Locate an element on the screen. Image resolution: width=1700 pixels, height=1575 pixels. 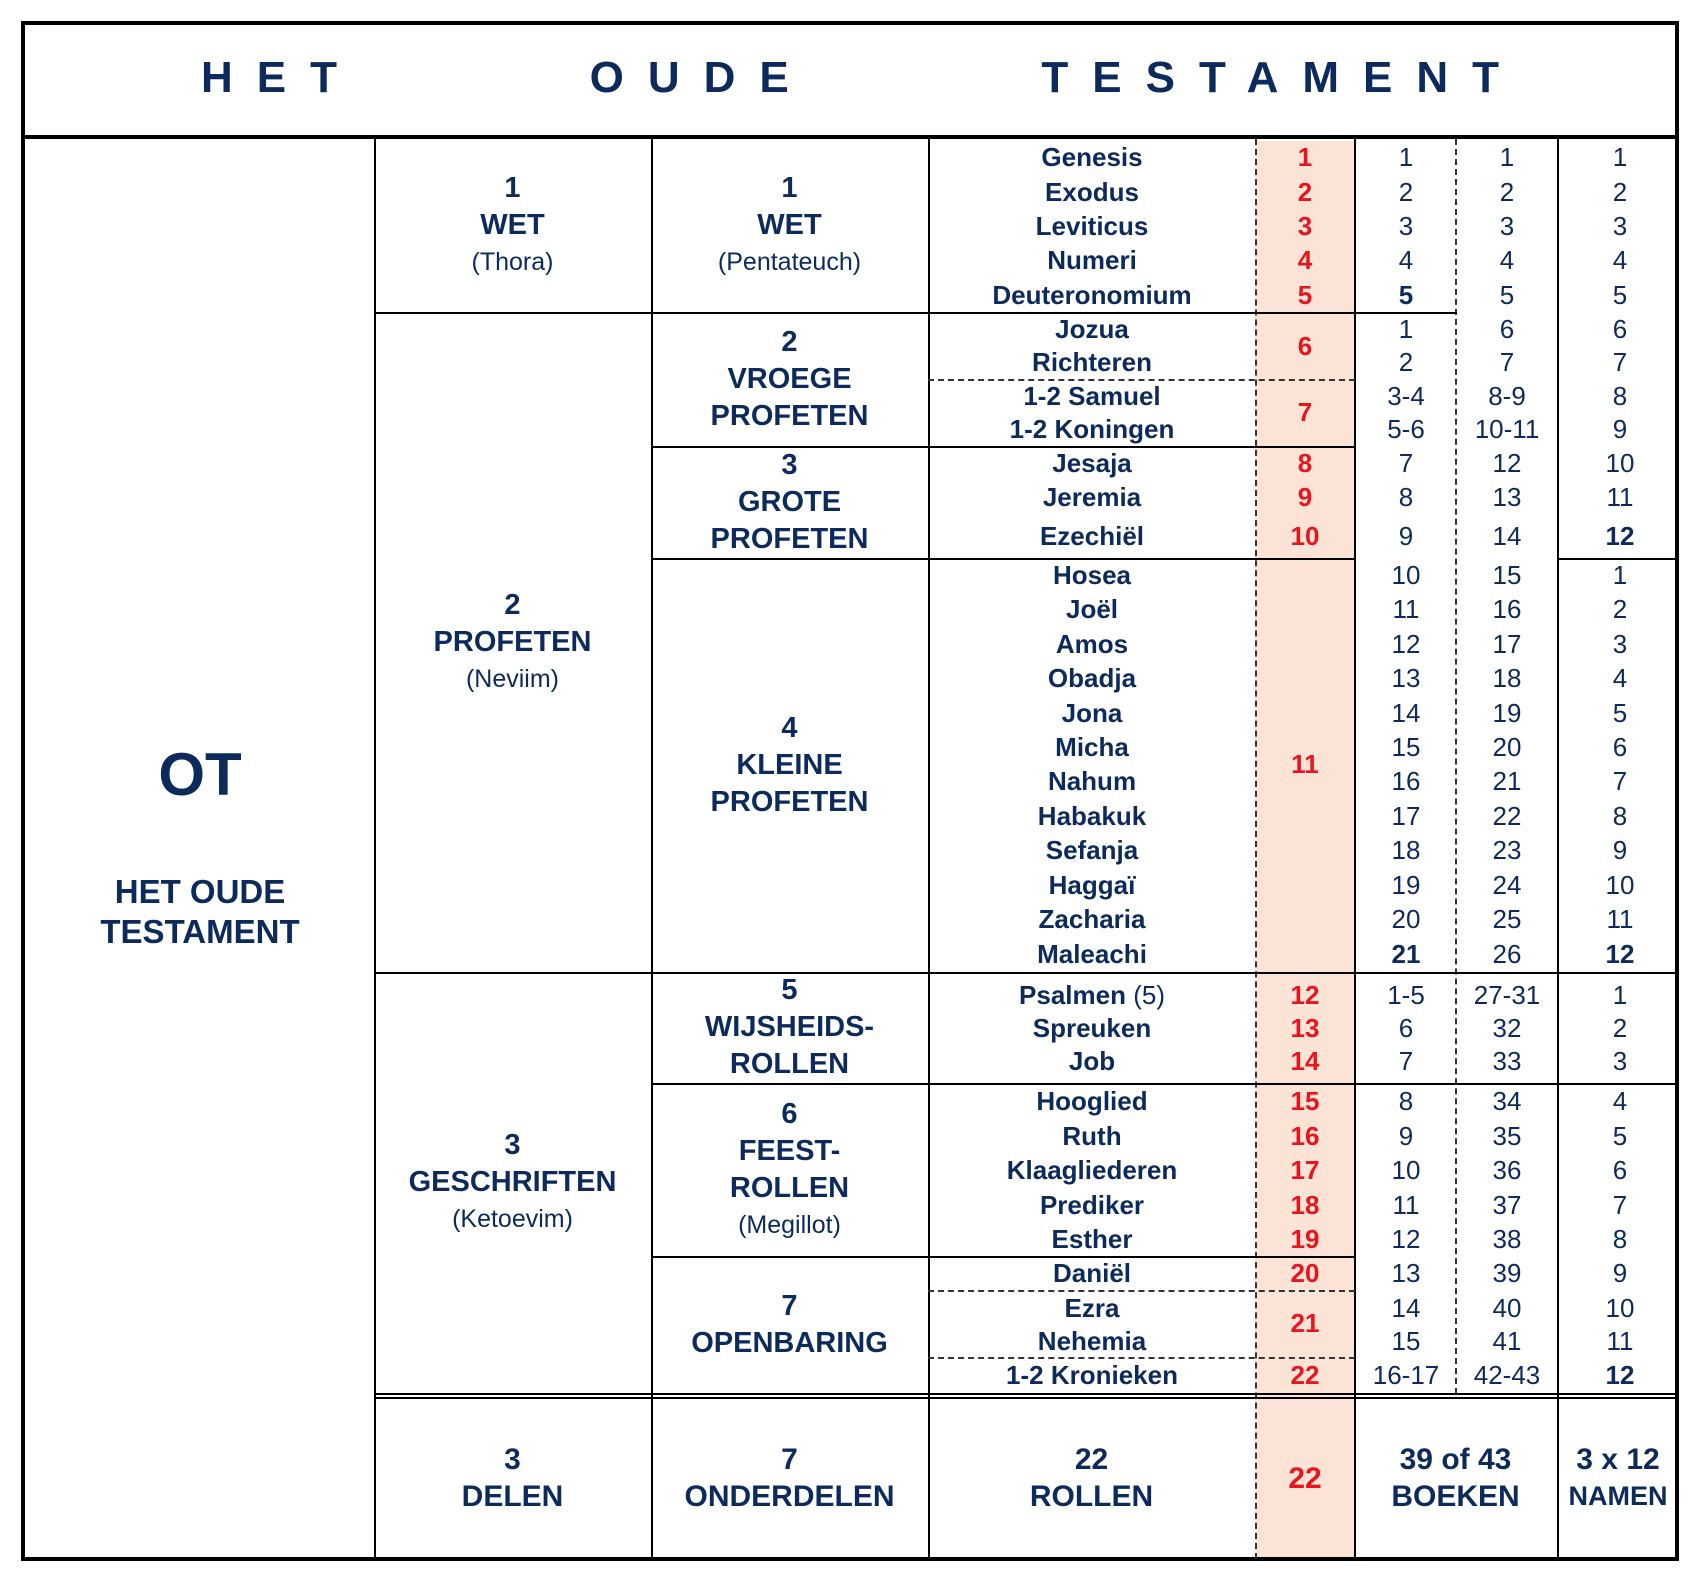
book-name: Zacharia is located at coordinates (1092, 919).